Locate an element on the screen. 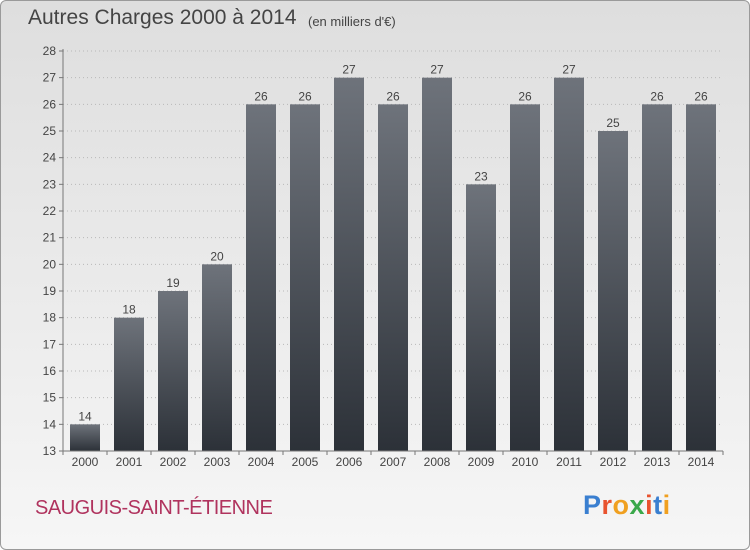  bar-value-label: 18 is located at coordinates (129, 310).